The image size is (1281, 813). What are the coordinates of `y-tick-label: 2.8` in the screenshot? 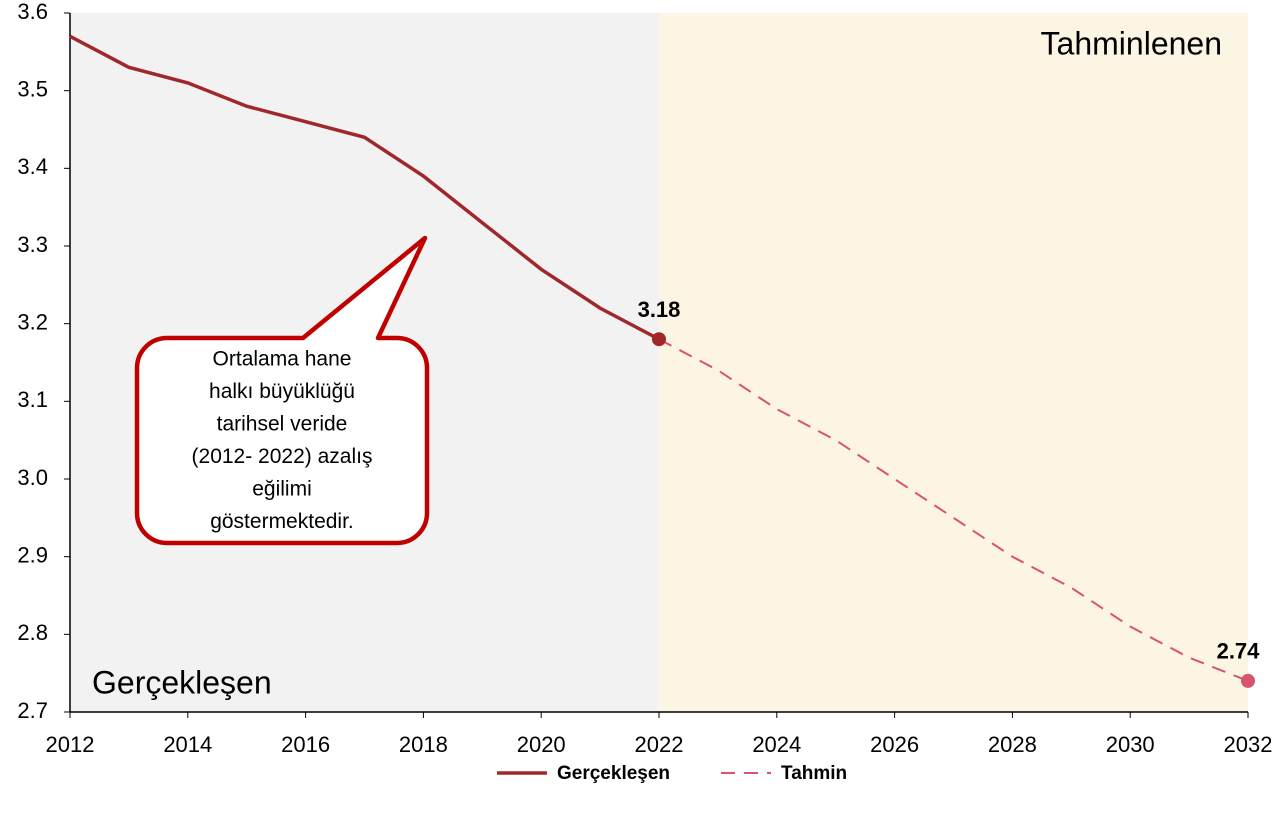 It's located at (32, 632).